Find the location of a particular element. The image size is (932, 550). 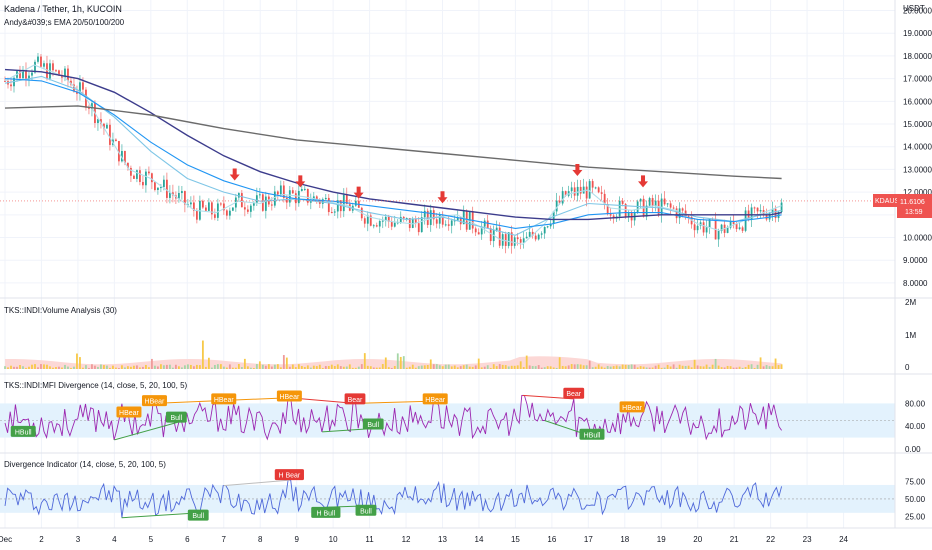

divergence-label: Bear is located at coordinates (574, 393).